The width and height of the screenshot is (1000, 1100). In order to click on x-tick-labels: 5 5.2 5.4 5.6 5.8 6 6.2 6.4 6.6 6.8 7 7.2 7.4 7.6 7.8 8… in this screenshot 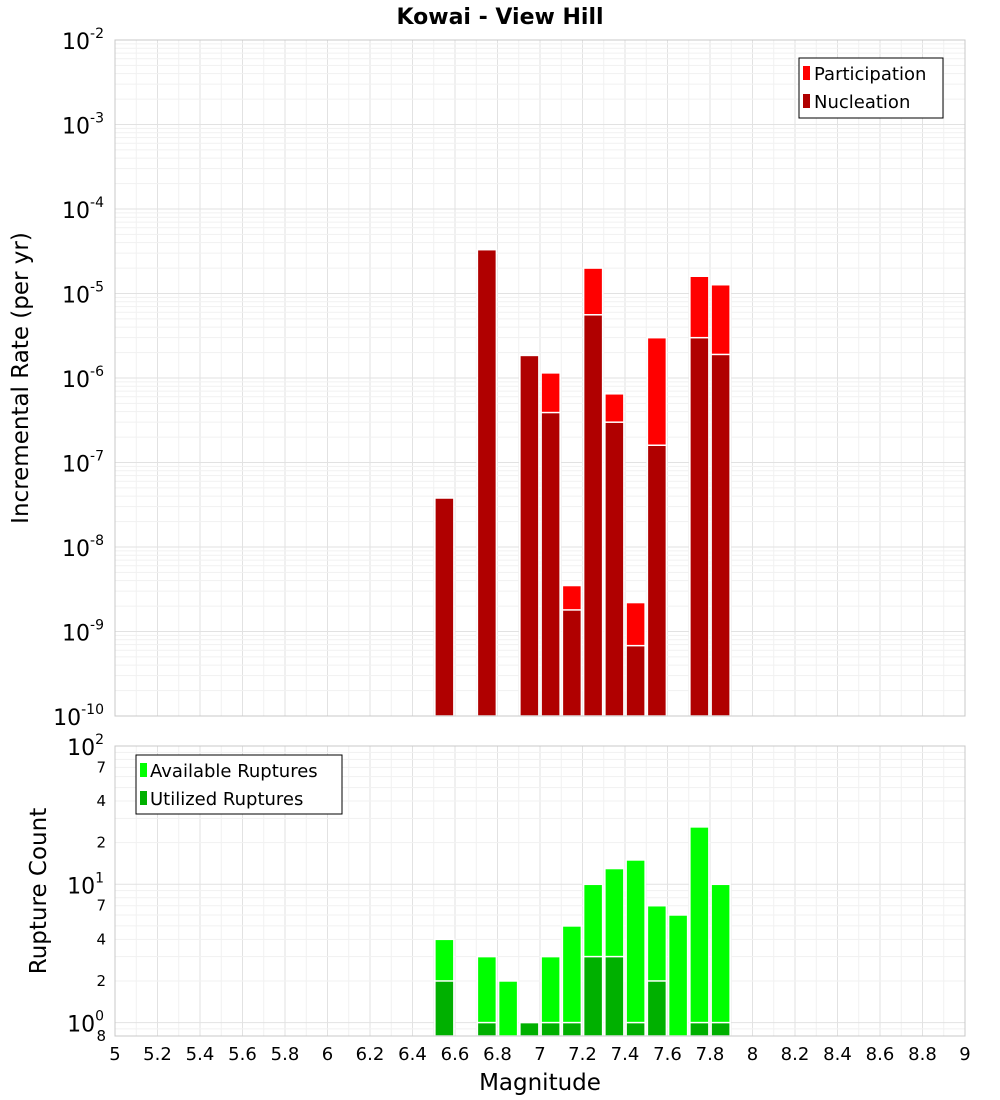, I will do `click(539, 1054)`.